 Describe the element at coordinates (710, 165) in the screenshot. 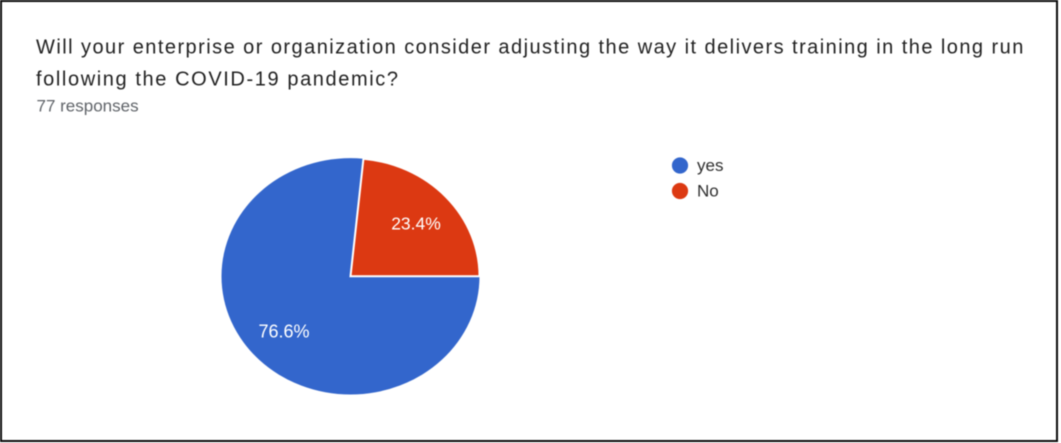

I see `svg-text: yes` at that location.